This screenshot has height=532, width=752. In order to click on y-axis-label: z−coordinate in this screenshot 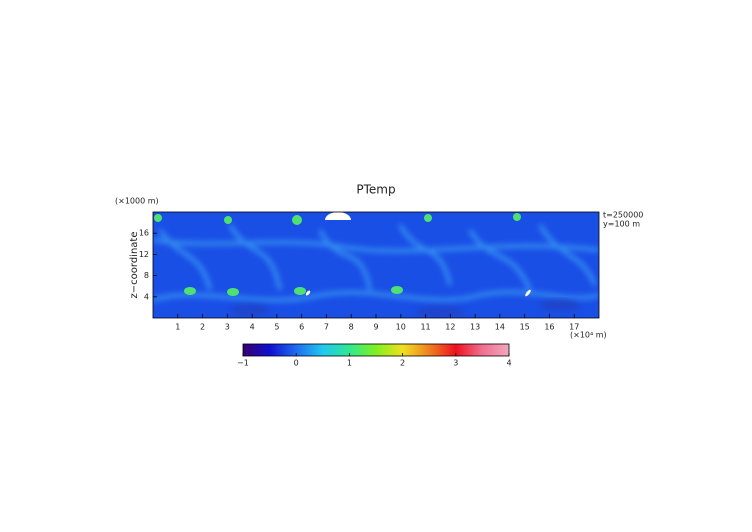, I will do `click(134, 265)`.